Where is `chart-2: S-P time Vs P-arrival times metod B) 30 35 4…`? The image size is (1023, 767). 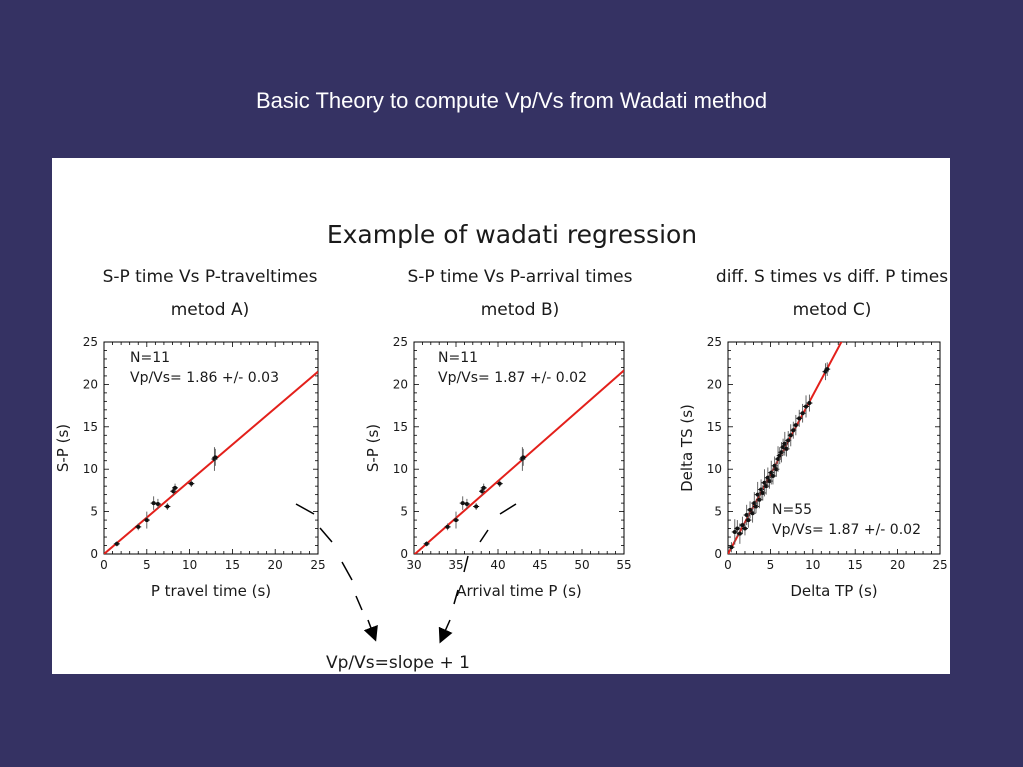 chart-2: S-P time Vs P-arrival times metod B) 30 35 4… is located at coordinates (498, 433).